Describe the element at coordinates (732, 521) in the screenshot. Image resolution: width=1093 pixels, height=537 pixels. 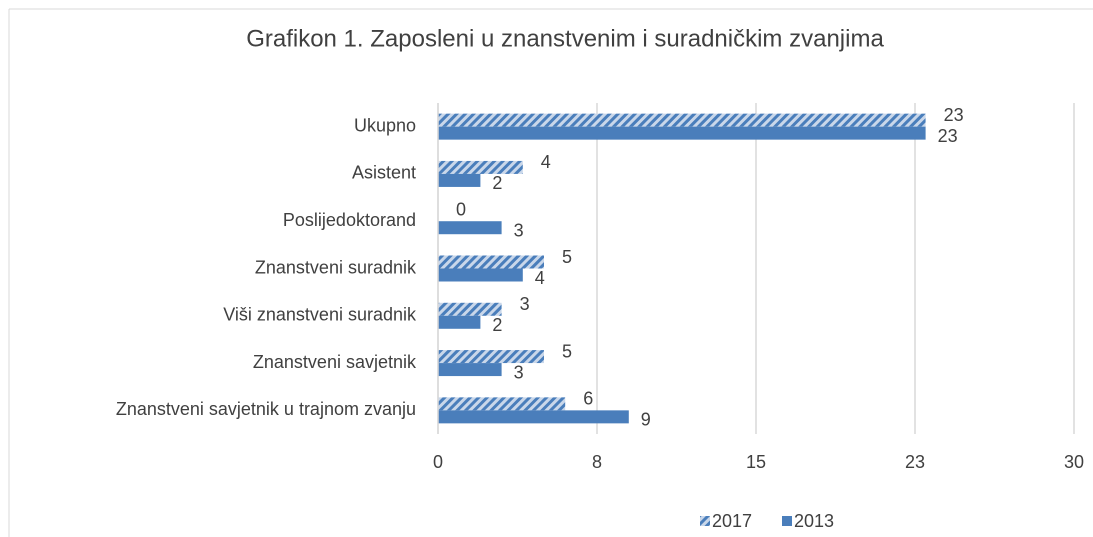
I see `legend-label: 2017` at that location.